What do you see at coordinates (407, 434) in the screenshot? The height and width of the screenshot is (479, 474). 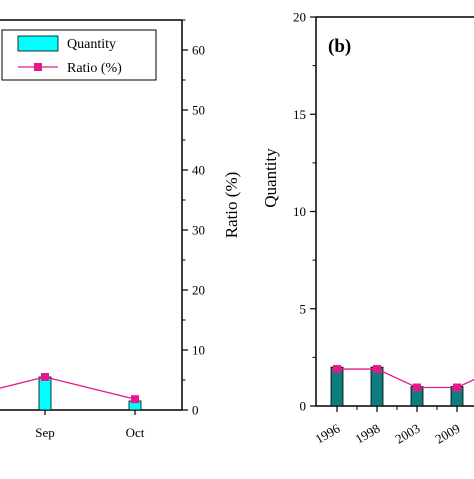 I see `panel-b-x-tick-label: 2003` at bounding box center [407, 434].